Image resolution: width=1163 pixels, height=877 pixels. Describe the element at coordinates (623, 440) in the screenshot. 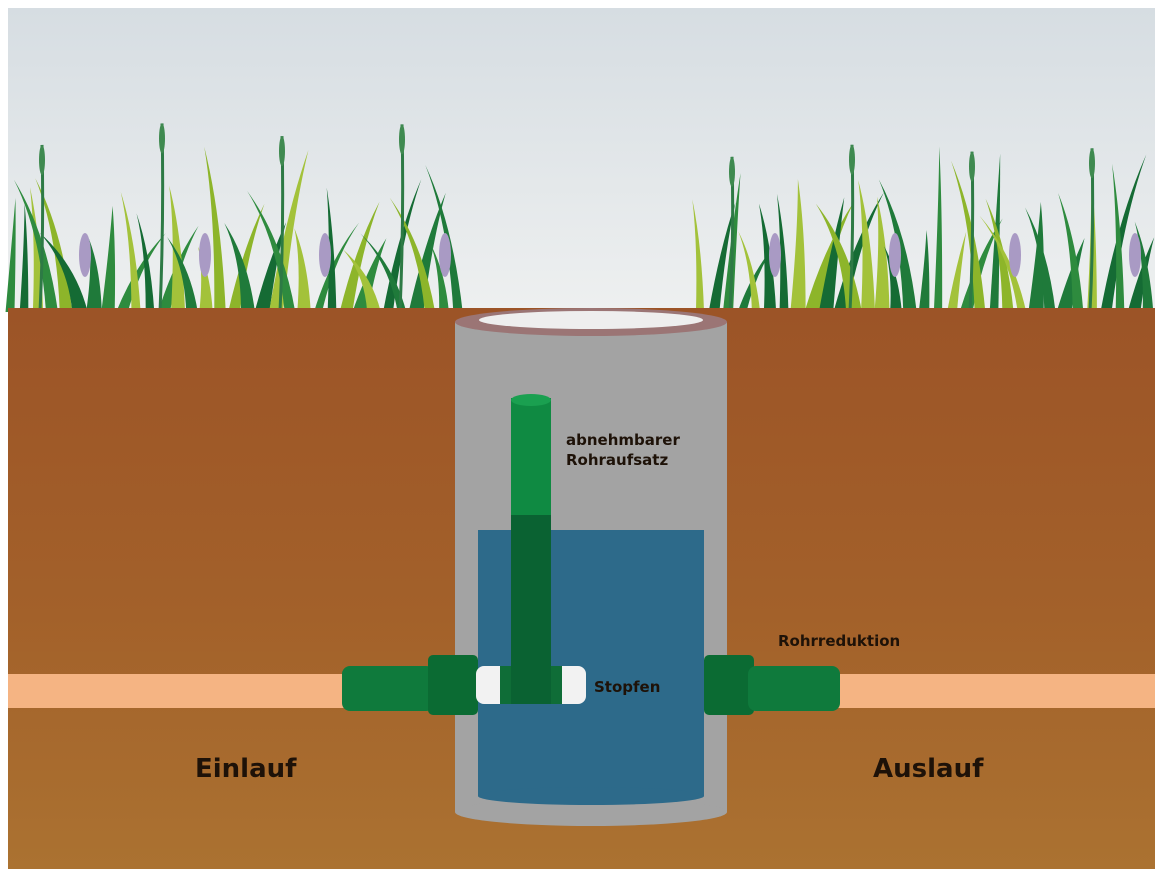

I see `label-attachment-line1: abnehmbarer` at that location.